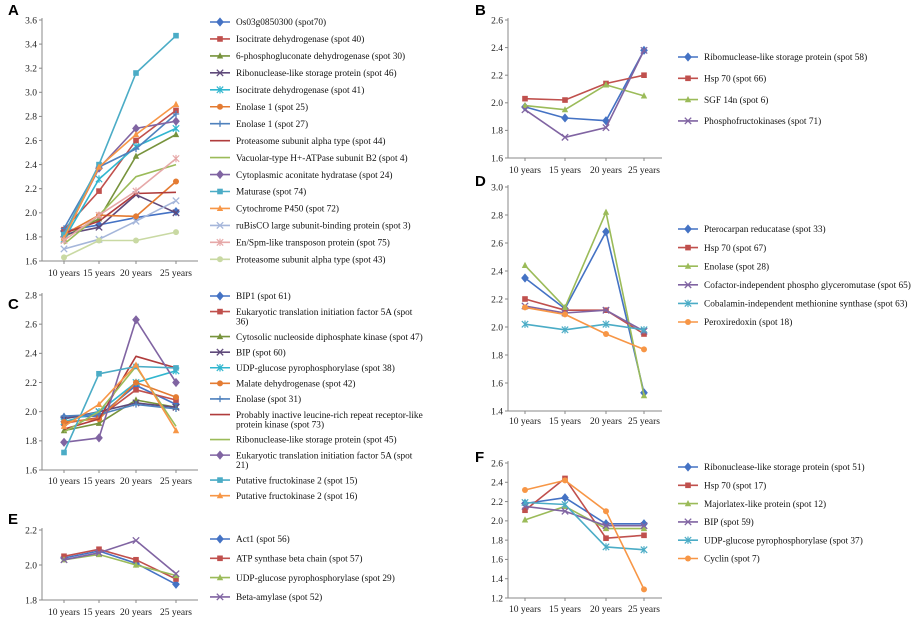 This screenshot has width=917, height=625. Describe the element at coordinates (311, 141) in the screenshot. I see `legend-label: Proteasome subunit alpha type (spot 44)` at that location.